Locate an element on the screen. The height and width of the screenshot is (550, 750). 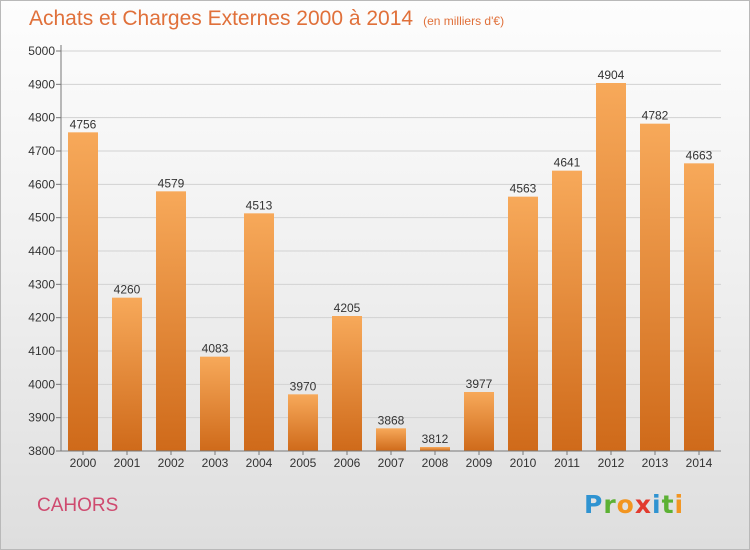
y-tick-label: 4000 is located at coordinates (41, 384).